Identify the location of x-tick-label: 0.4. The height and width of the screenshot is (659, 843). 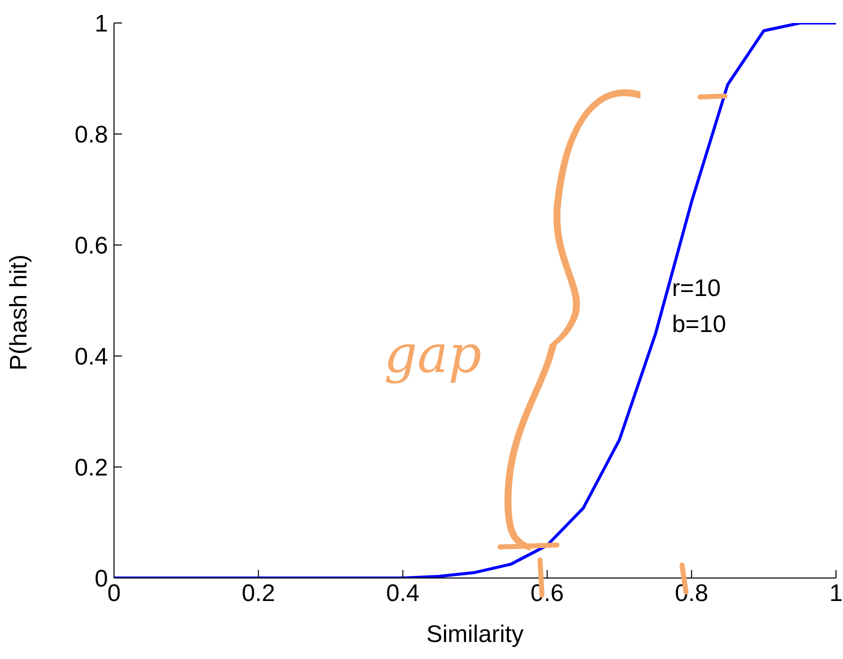
(403, 594).